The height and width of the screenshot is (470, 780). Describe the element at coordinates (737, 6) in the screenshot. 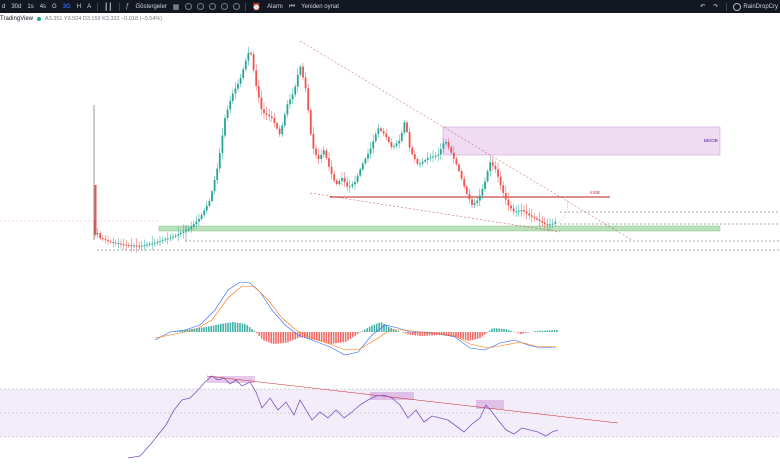

I see `user-avatar-icon` at that location.